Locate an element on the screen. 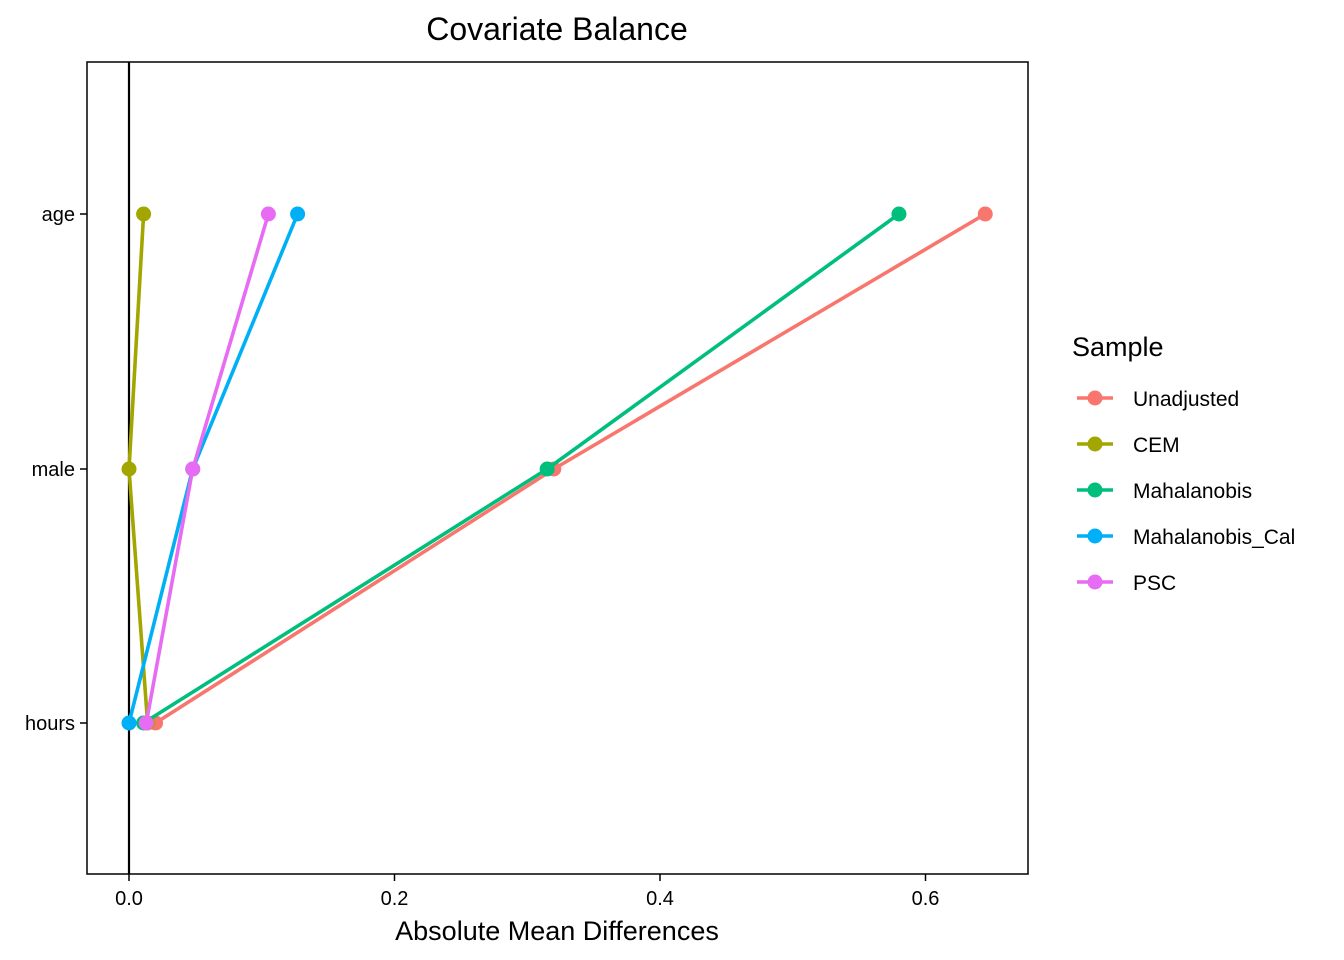 The height and width of the screenshot is (960, 1344). series-cem is located at coordinates (138, 468).